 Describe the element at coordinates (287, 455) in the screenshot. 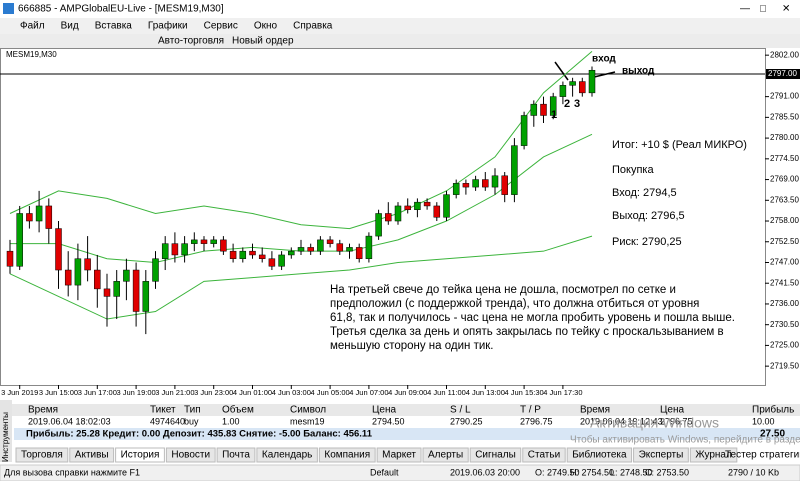

I see `tab: Календарь` at that location.